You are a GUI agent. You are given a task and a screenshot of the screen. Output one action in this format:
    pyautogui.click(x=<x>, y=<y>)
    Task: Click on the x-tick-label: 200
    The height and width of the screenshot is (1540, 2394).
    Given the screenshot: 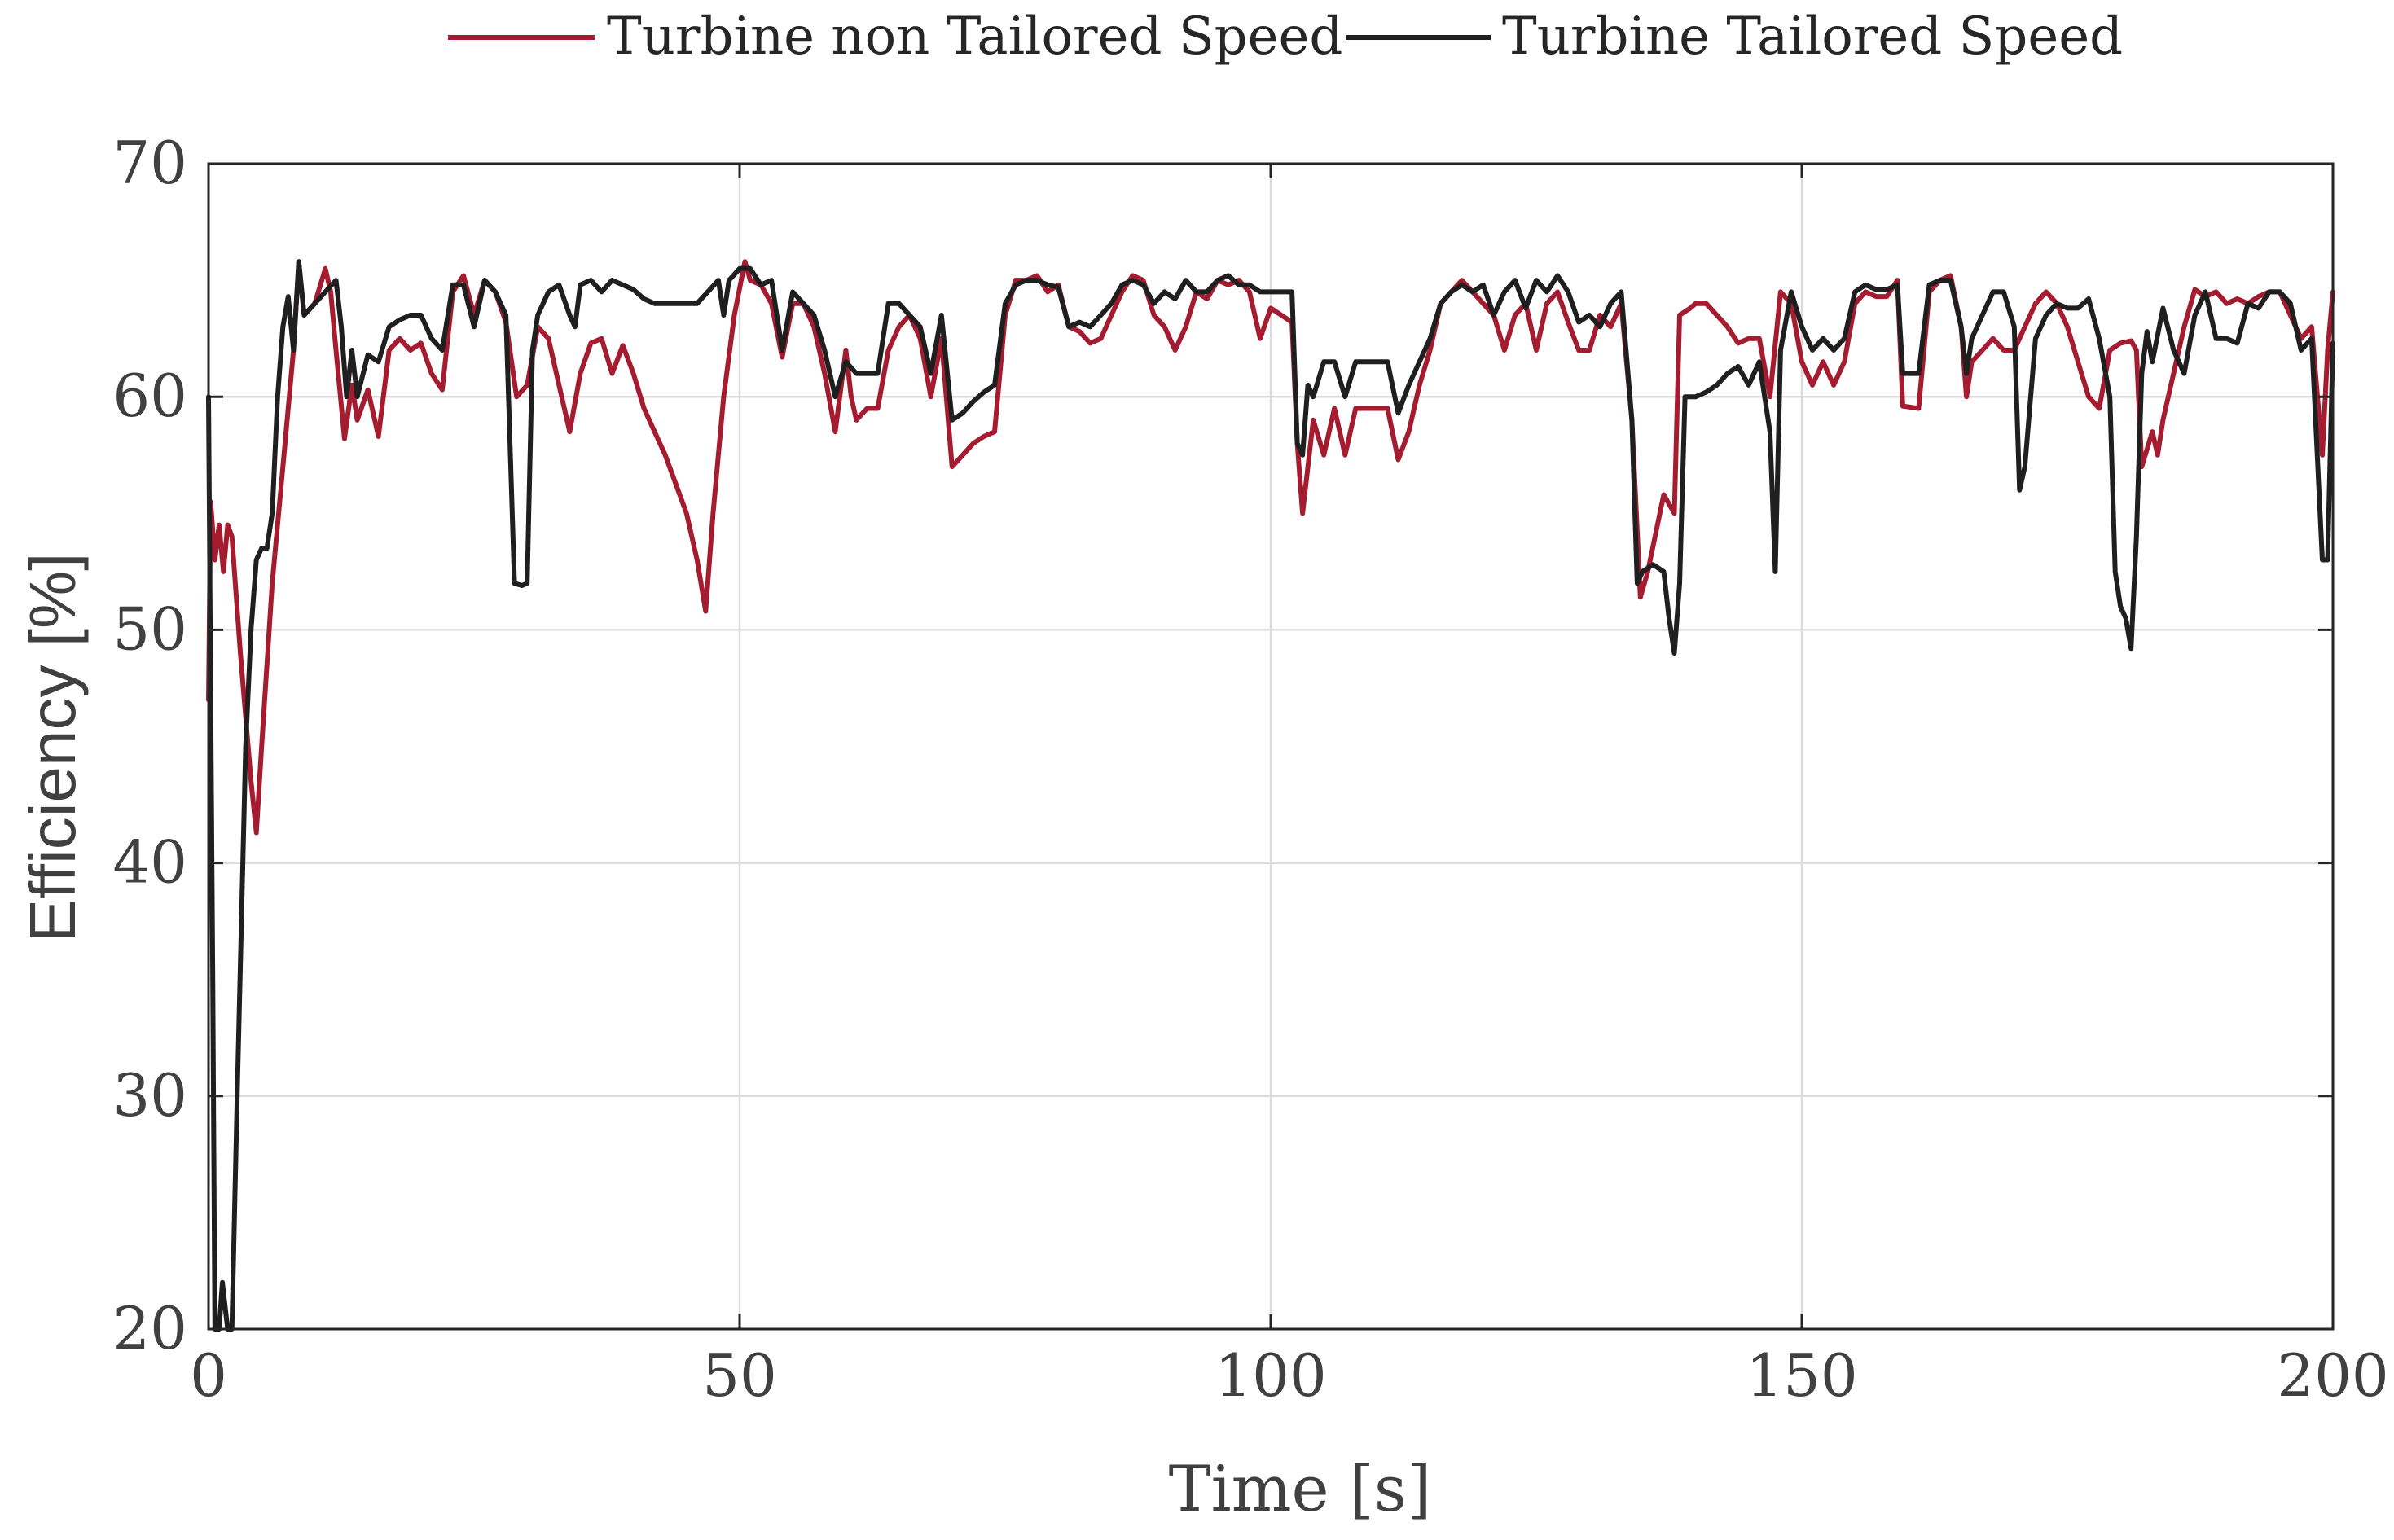 What is the action you would take?
    pyautogui.click(x=2332, y=1375)
    